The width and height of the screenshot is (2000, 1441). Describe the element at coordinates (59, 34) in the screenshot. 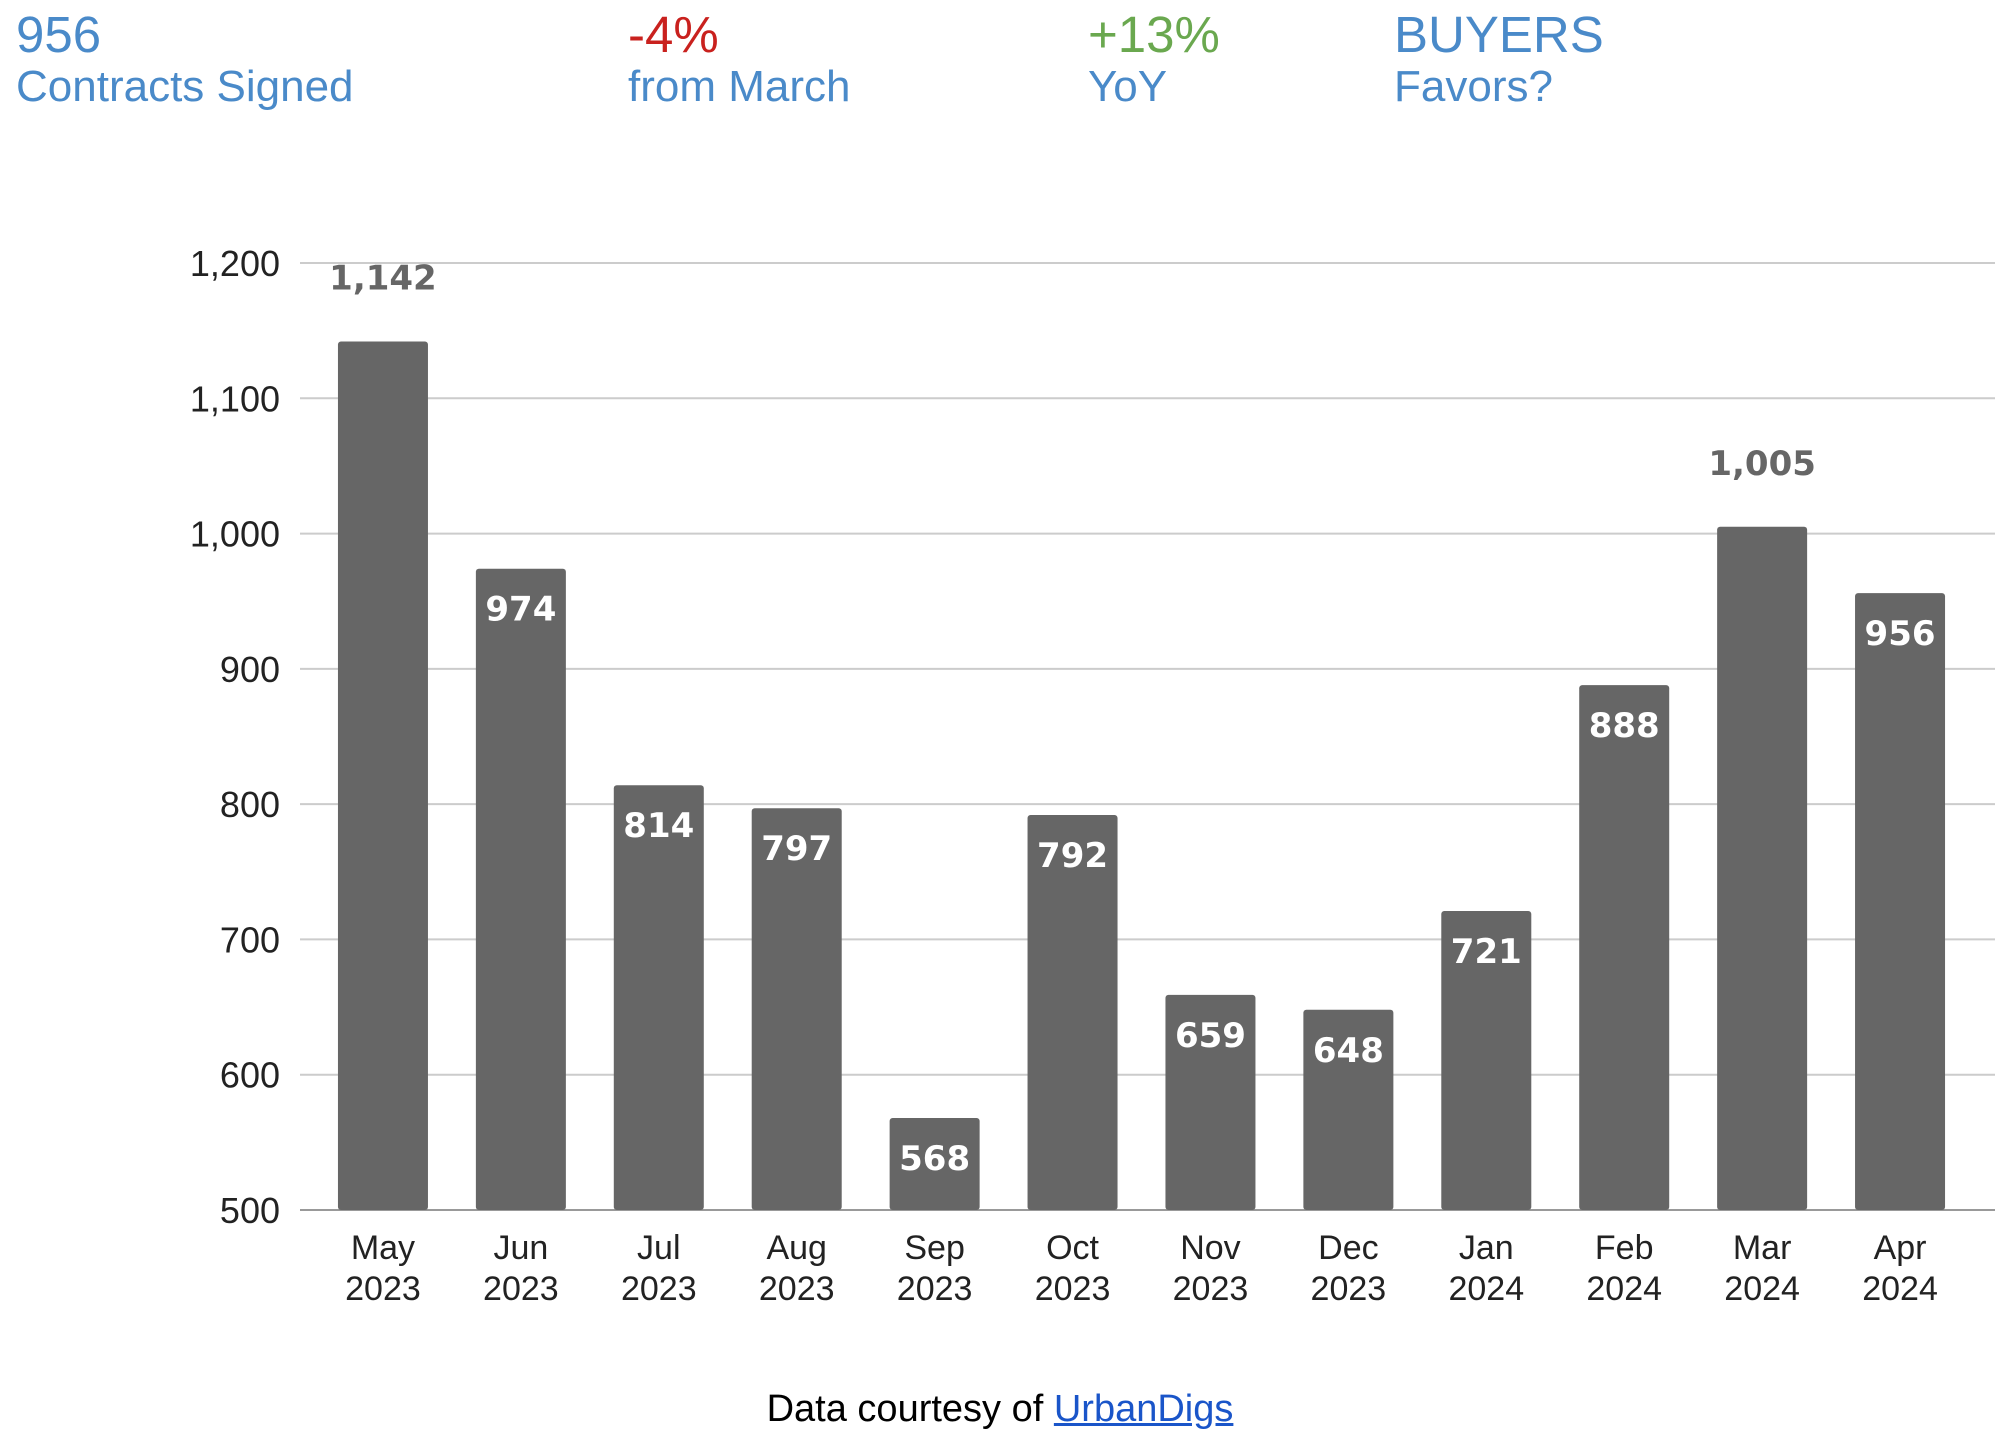

I see `kpi-value: 956` at that location.